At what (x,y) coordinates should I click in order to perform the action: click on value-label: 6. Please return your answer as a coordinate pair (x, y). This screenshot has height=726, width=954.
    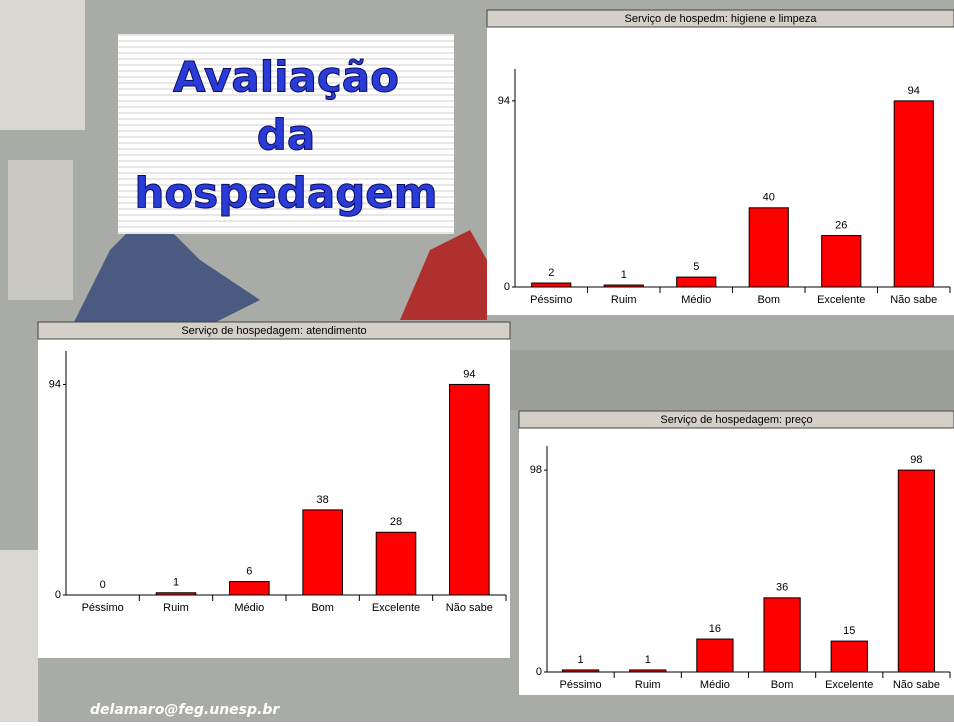
    Looking at the image, I should click on (249, 571).